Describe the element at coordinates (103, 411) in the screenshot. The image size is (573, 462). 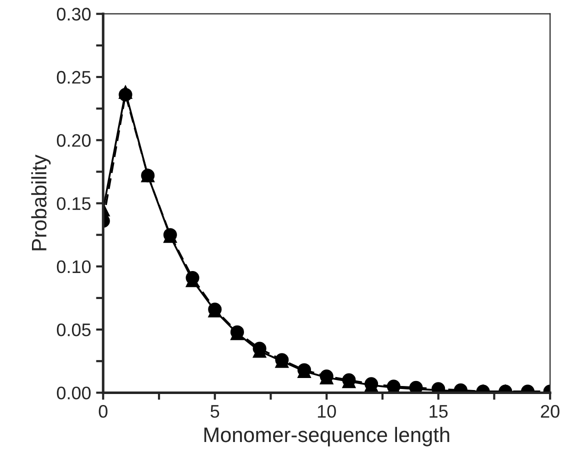
I see `x-tick-label: 0` at that location.